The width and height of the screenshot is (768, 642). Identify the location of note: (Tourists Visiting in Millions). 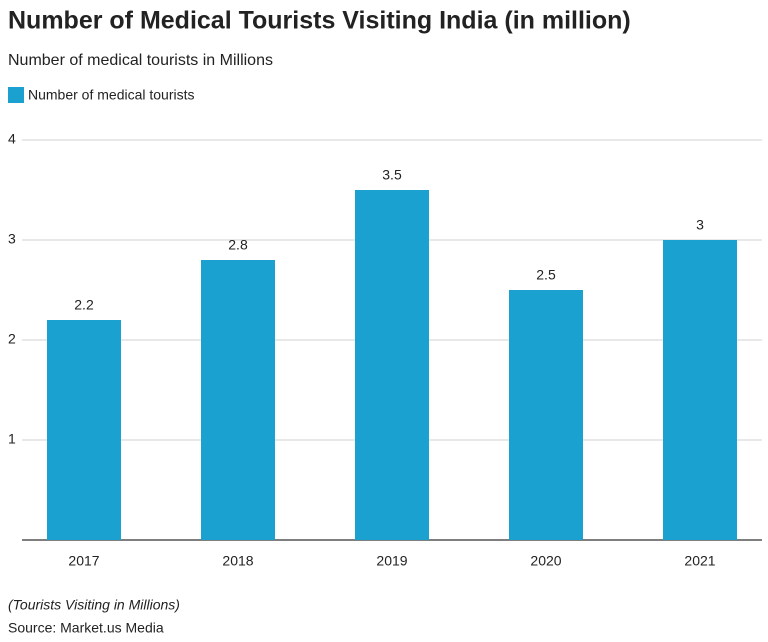
(94, 605).